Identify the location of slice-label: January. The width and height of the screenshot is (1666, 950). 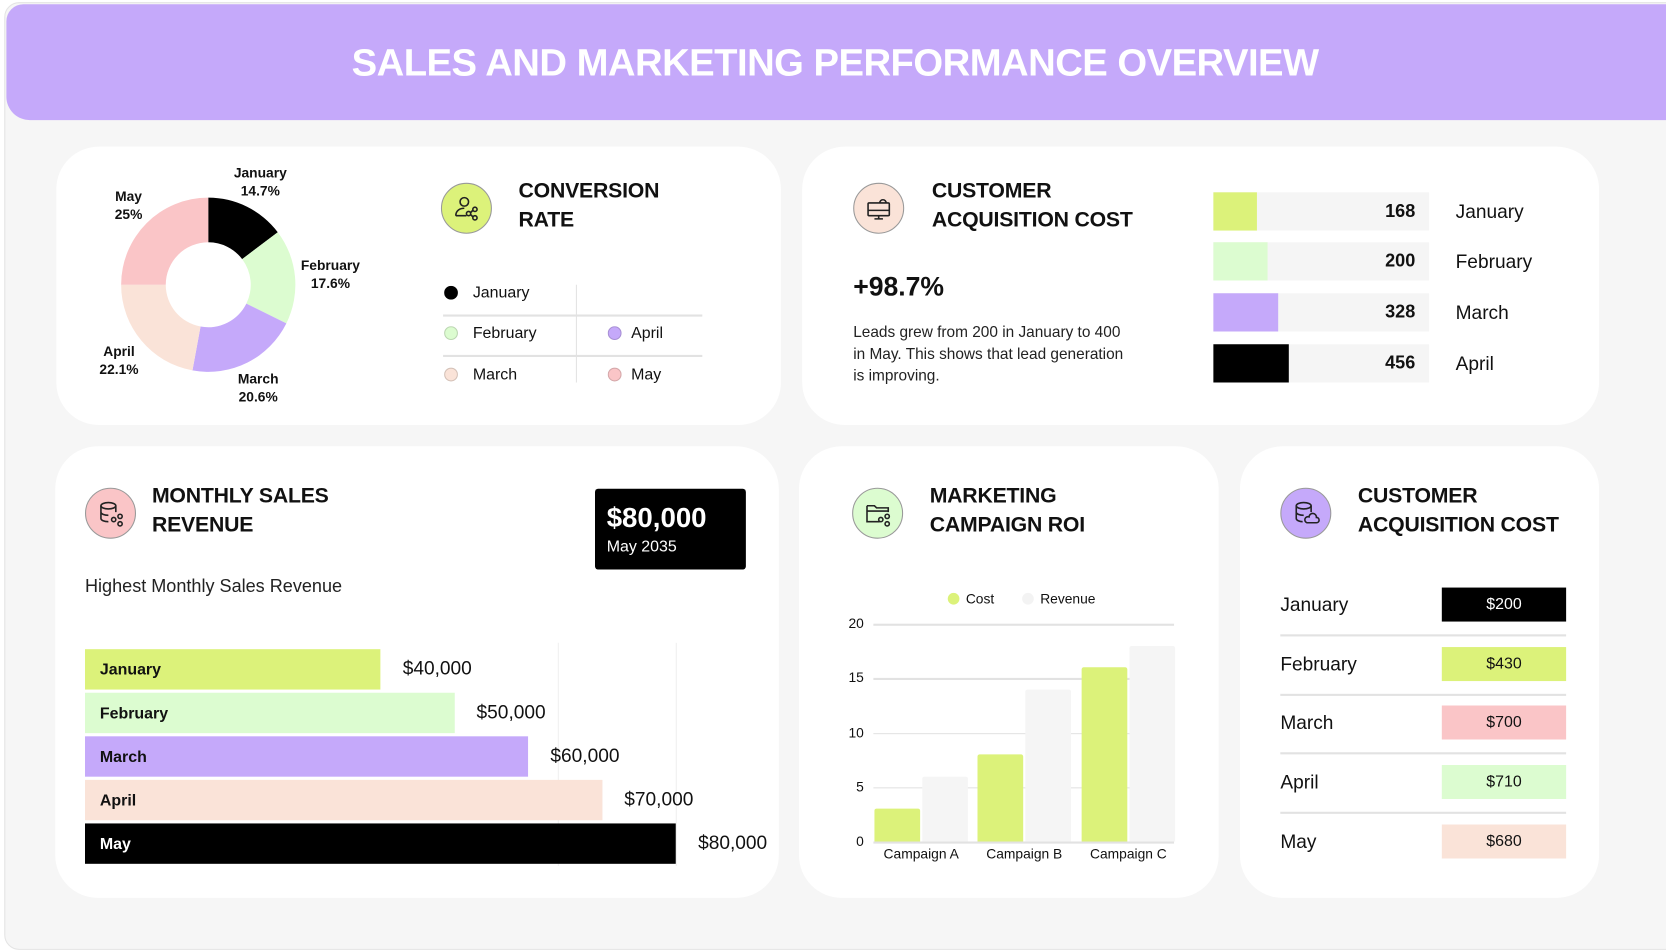
(260, 172).